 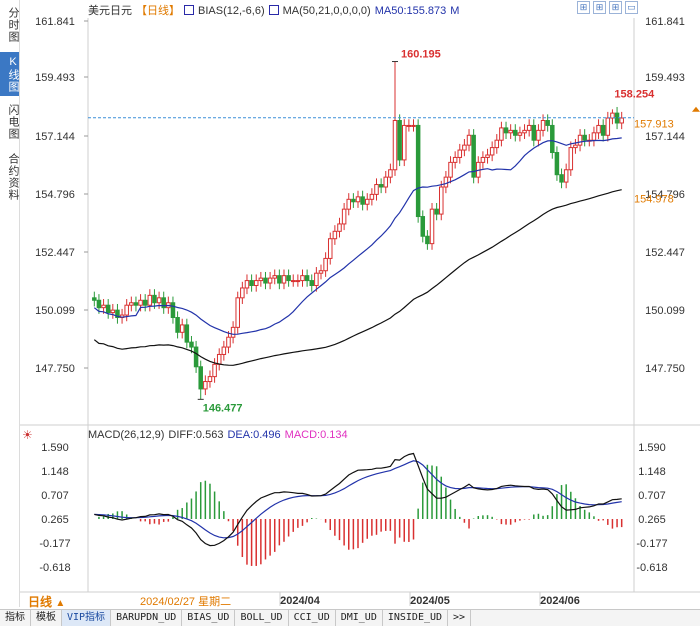 I want to click on low-price-marker: 146.477, so click(x=223, y=408).